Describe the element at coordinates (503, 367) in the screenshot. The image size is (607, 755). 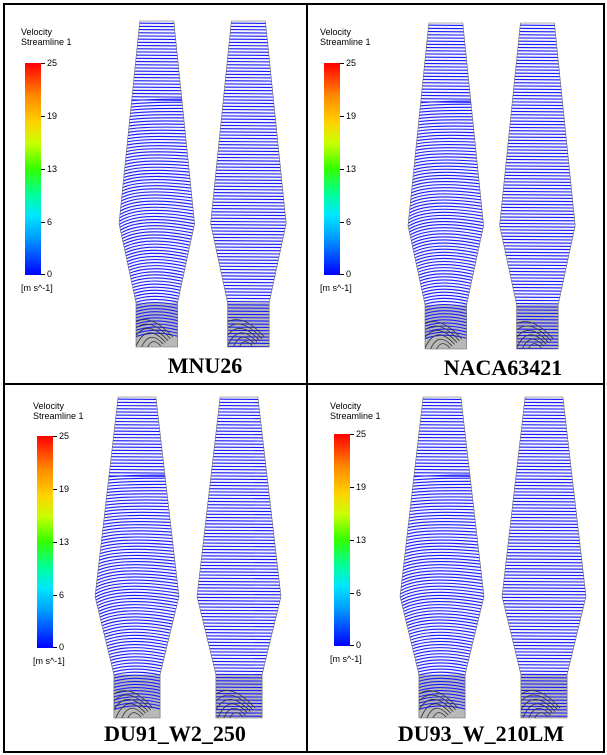
I see `airfoil-caption: NACA63421` at that location.